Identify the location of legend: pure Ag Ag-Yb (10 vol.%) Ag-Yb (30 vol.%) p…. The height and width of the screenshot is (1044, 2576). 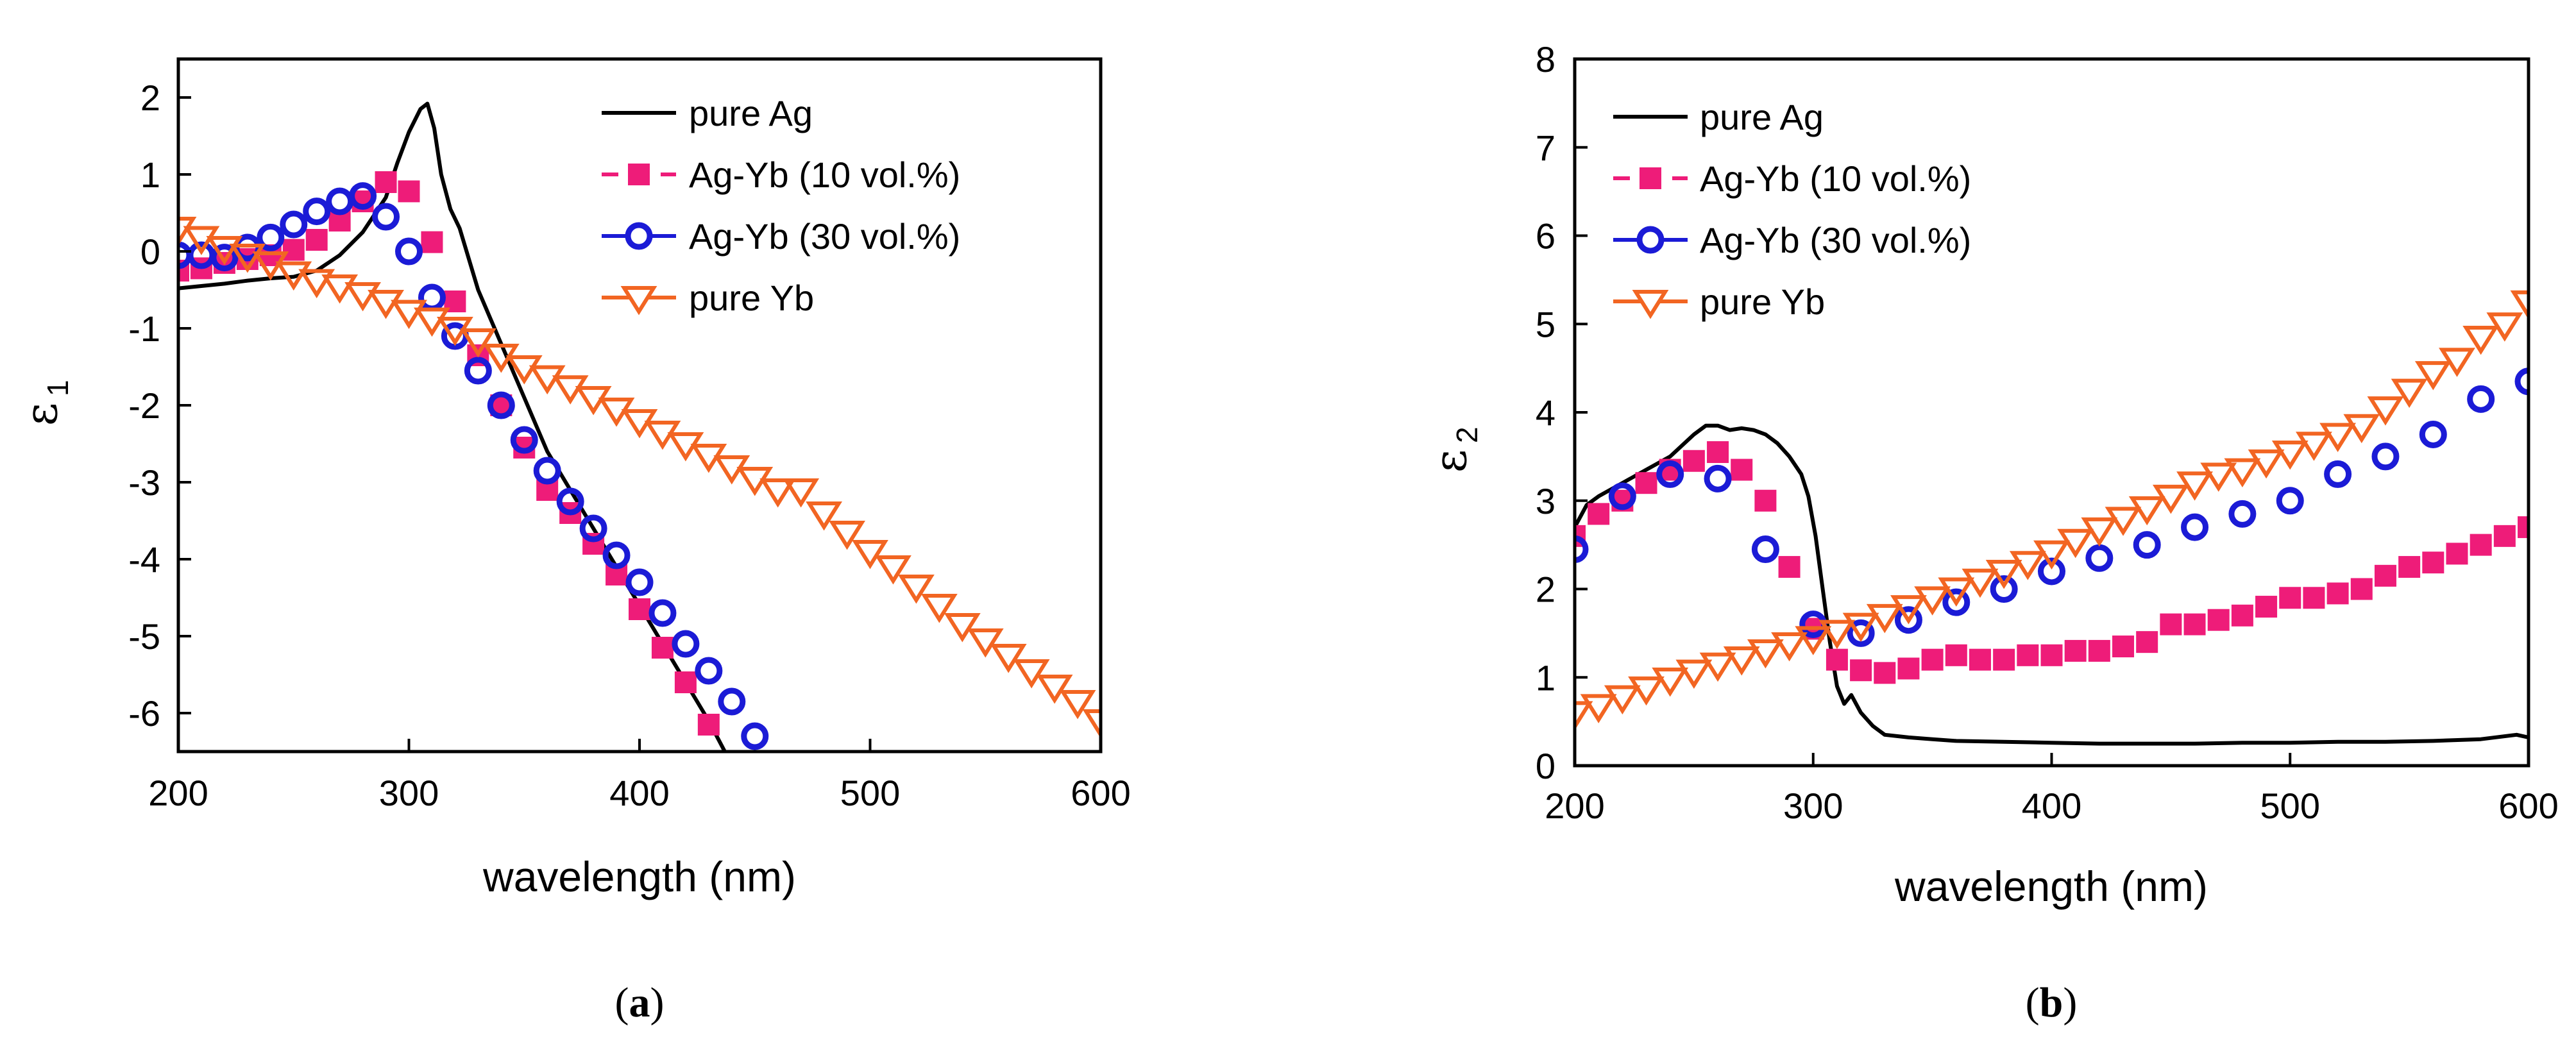
(781, 206).